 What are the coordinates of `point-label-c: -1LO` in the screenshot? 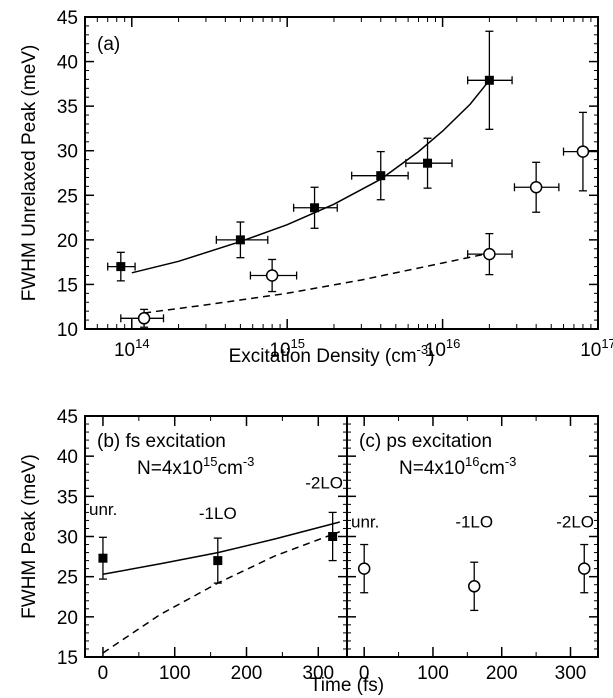 It's located at (474, 522).